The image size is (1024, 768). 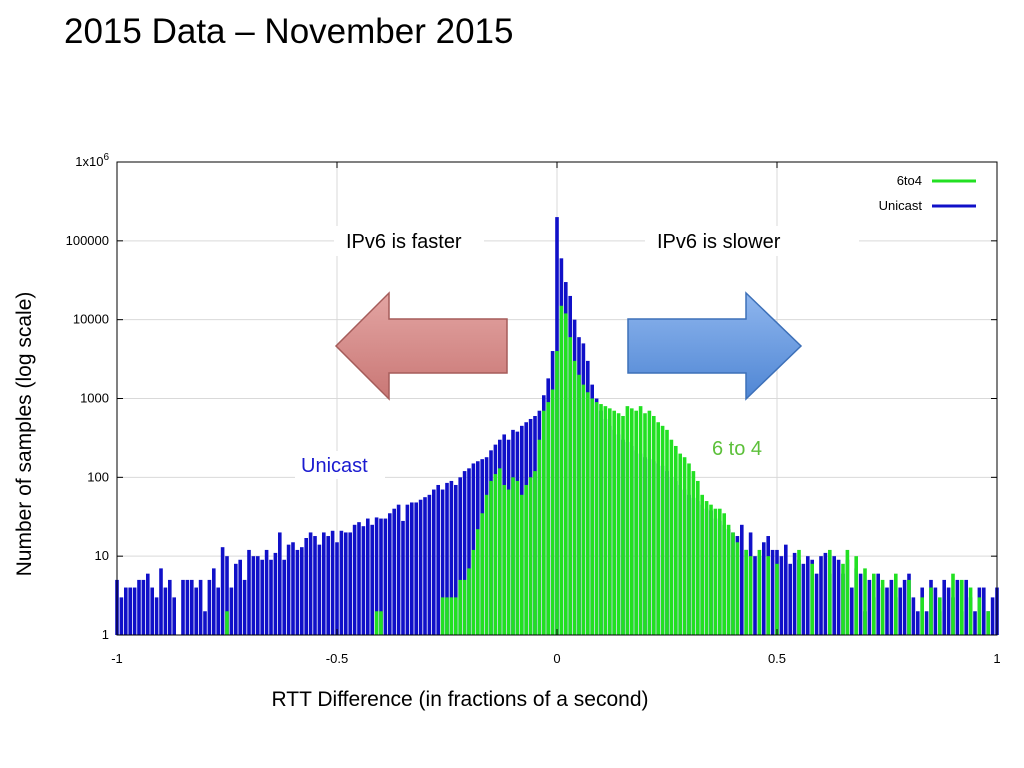 What do you see at coordinates (719, 242) in the screenshot?
I see `annotation-ipv6-slower: IPv6 is slower` at bounding box center [719, 242].